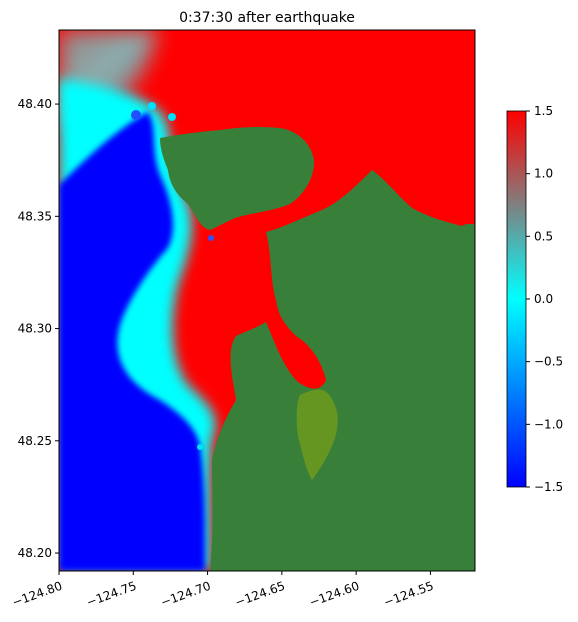 The height and width of the screenshot is (622, 578). I want to click on chart-title: 0:37:30 after earthquake, so click(267, 18).